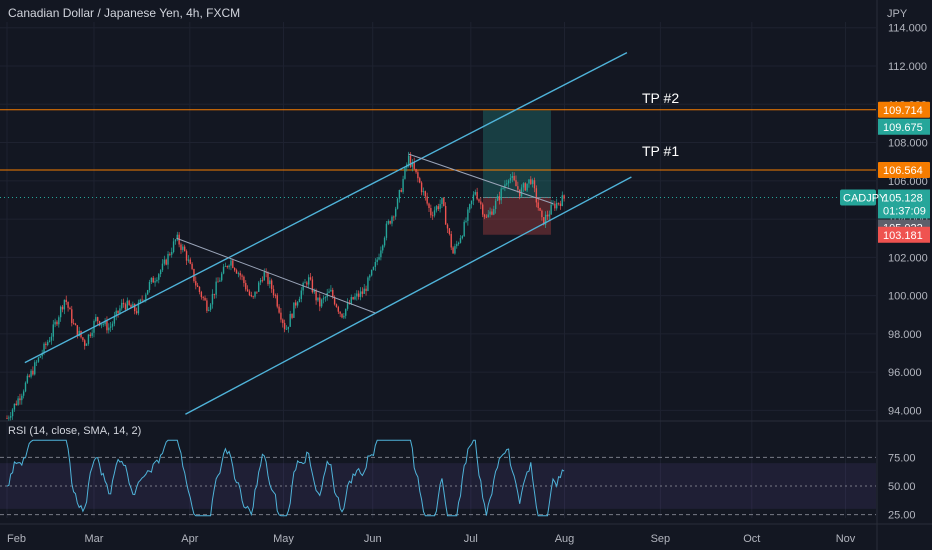 Image resolution: width=932 pixels, height=550 pixels. Describe the element at coordinates (565, 539) in the screenshot. I see `x-tick-label: Aug` at that location.